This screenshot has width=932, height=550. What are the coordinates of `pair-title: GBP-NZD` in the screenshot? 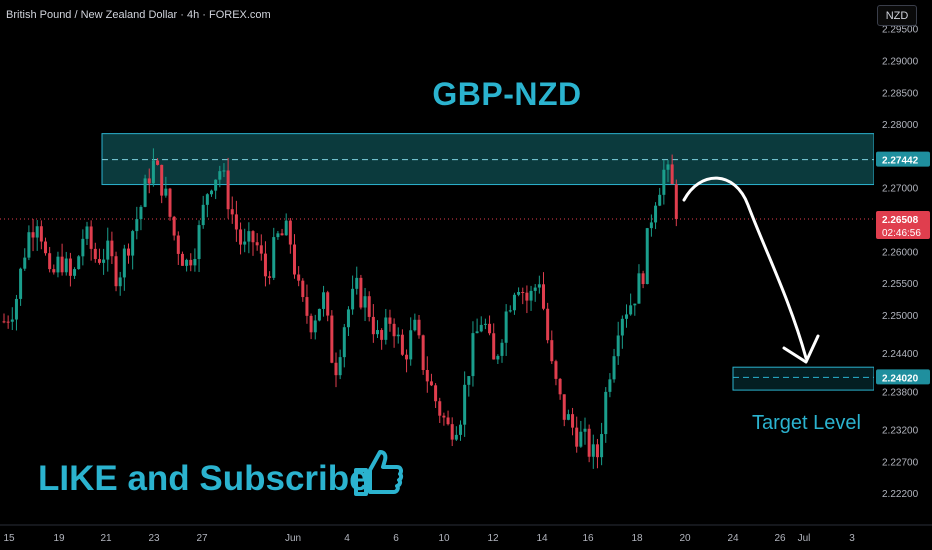 It's located at (507, 94).